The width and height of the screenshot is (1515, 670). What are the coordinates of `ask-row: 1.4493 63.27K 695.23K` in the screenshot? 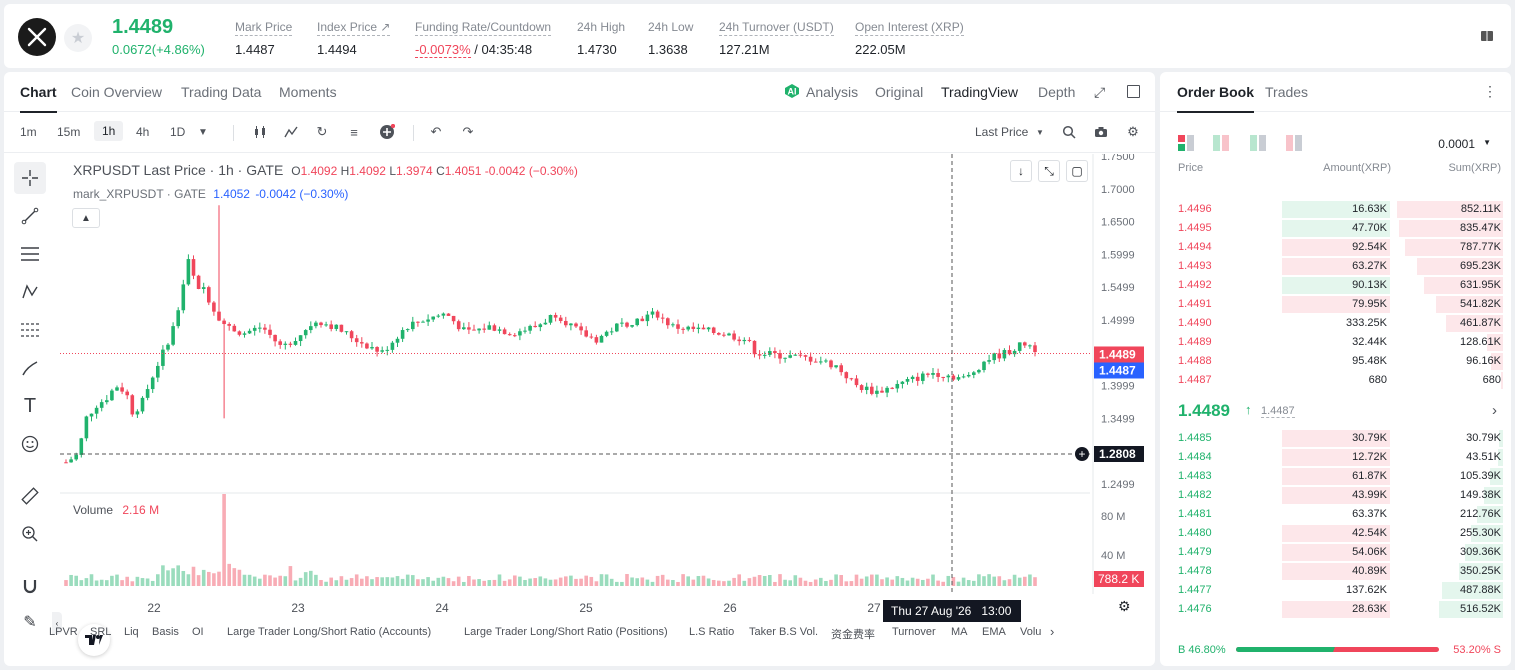 It's located at (1335, 266).